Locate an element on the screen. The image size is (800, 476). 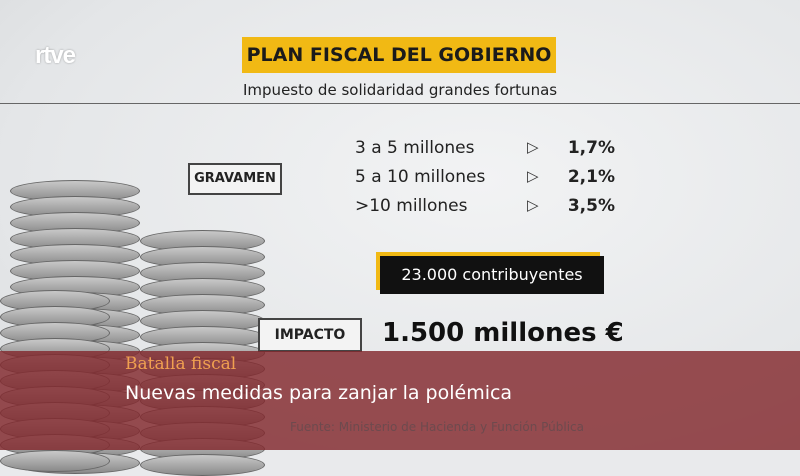
impact-amount: 1.500 millones € is located at coordinates (503, 333).